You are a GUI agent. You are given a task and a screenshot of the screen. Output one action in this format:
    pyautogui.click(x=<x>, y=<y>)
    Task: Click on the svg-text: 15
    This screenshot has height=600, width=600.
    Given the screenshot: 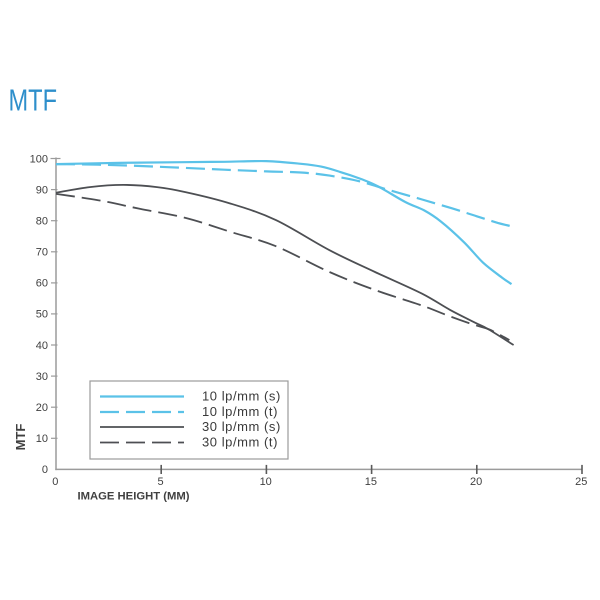 What is the action you would take?
    pyautogui.click(x=371, y=482)
    